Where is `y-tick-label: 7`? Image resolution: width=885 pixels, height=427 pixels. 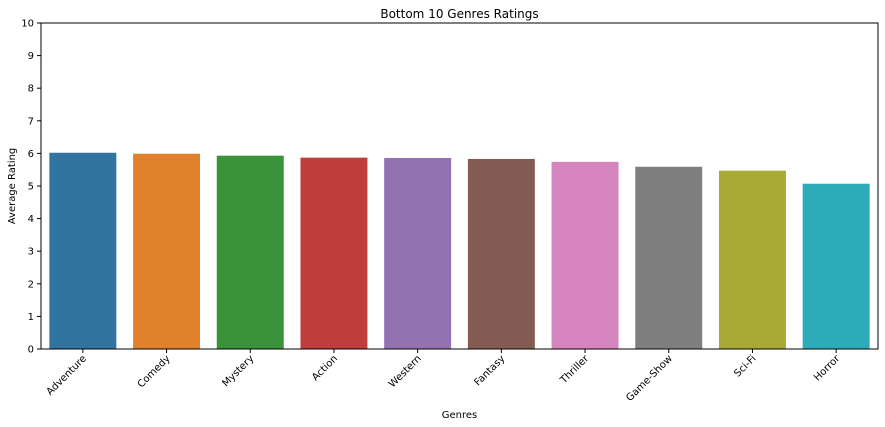
y-tick-label: 7 is located at coordinates (31, 121).